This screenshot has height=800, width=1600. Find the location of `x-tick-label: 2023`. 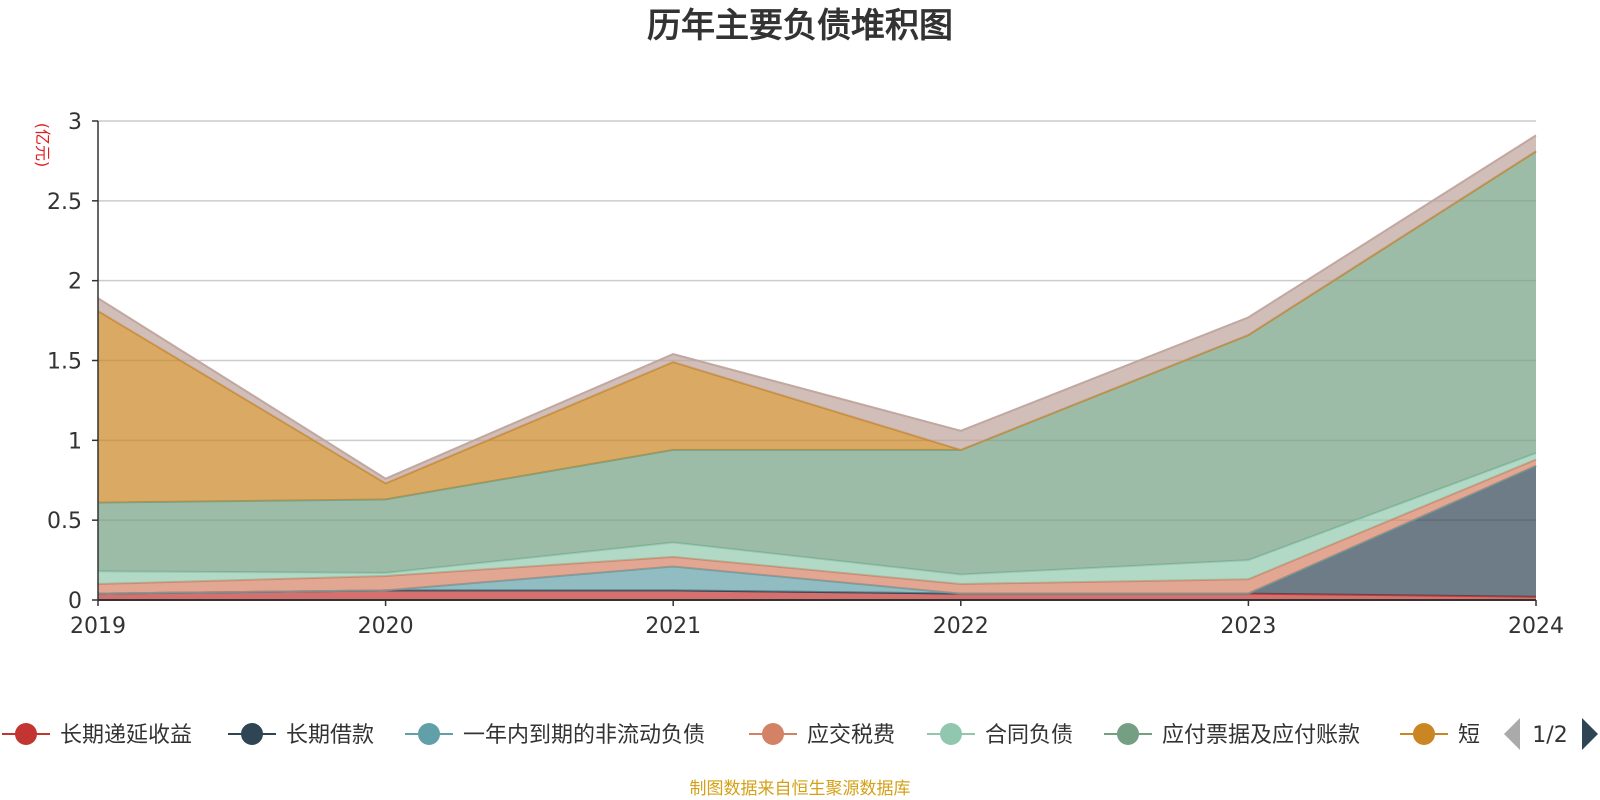

x-tick-label: 2023 is located at coordinates (1248, 626).